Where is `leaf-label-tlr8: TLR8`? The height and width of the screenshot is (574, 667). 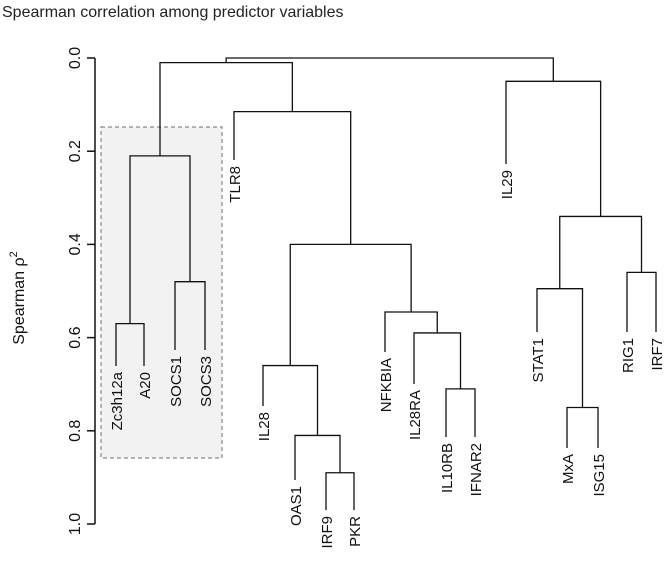
leaf-label-tlr8: TLR8 is located at coordinates (235, 184).